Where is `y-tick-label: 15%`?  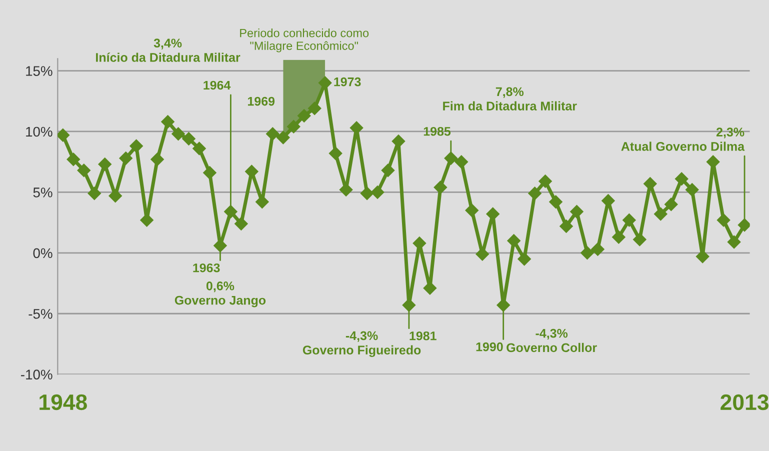
y-tick-label: 15% is located at coordinates (39, 71).